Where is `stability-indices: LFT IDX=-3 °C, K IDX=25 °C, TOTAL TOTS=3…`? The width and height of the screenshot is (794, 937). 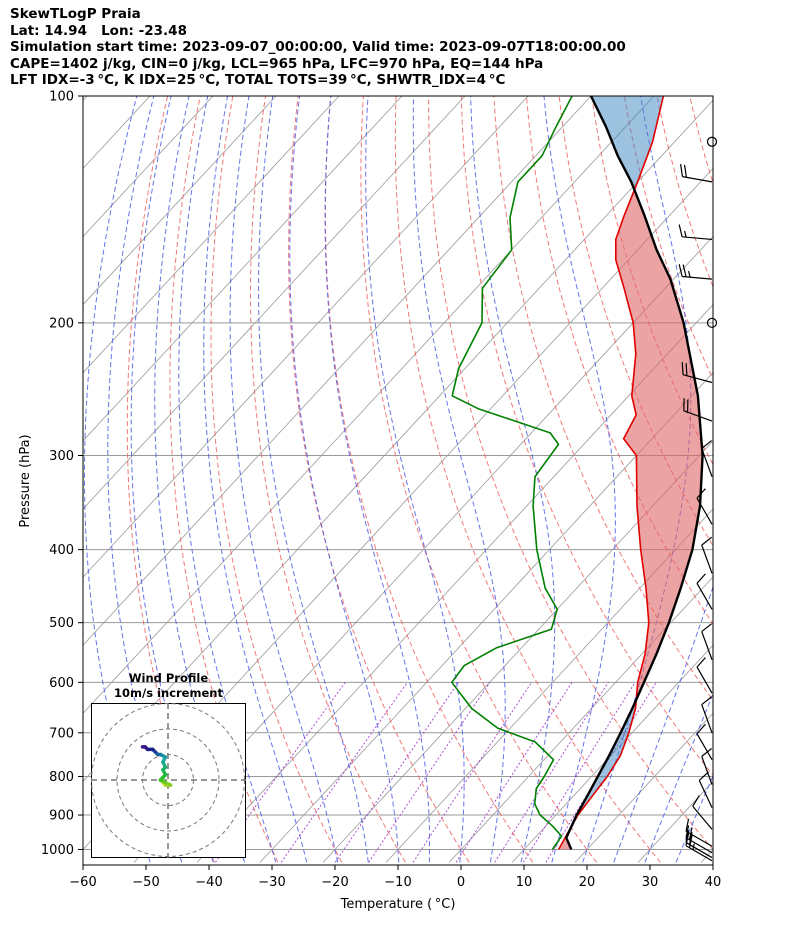 stability-indices: LFT IDX=-3 °C, K IDX=25 °C, TOTAL TOTS=3… is located at coordinates (258, 80).